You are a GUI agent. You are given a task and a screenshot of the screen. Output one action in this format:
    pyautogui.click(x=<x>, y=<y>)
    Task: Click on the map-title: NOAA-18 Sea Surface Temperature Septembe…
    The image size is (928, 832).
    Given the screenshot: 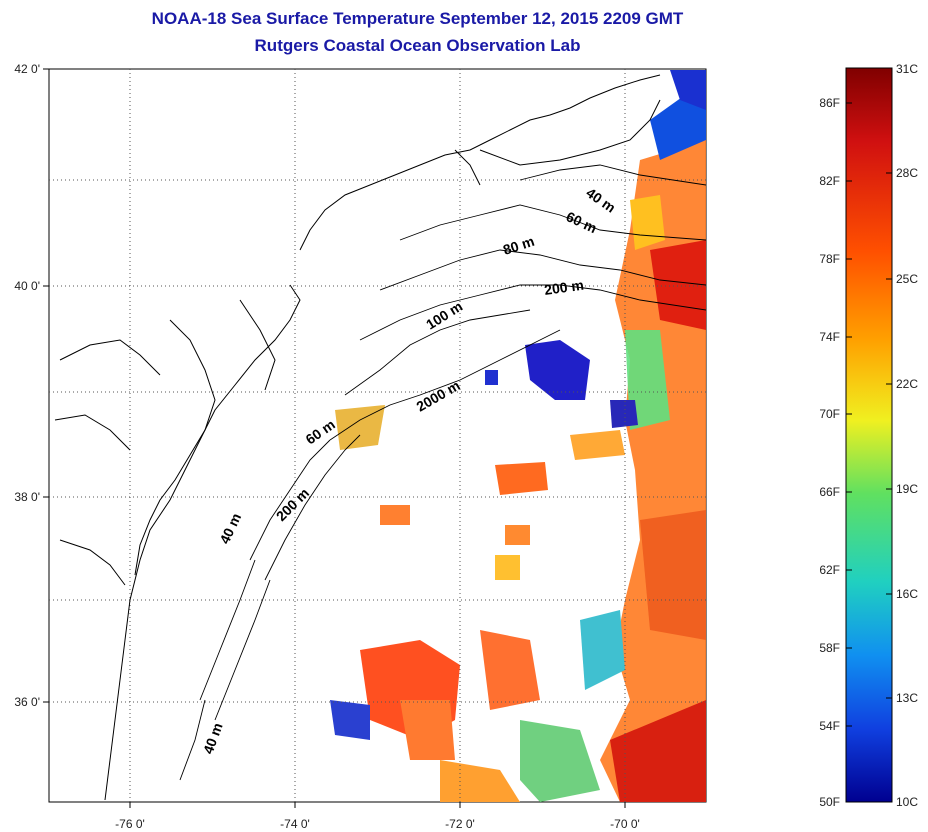 What is the action you would take?
    pyautogui.click(x=417, y=18)
    